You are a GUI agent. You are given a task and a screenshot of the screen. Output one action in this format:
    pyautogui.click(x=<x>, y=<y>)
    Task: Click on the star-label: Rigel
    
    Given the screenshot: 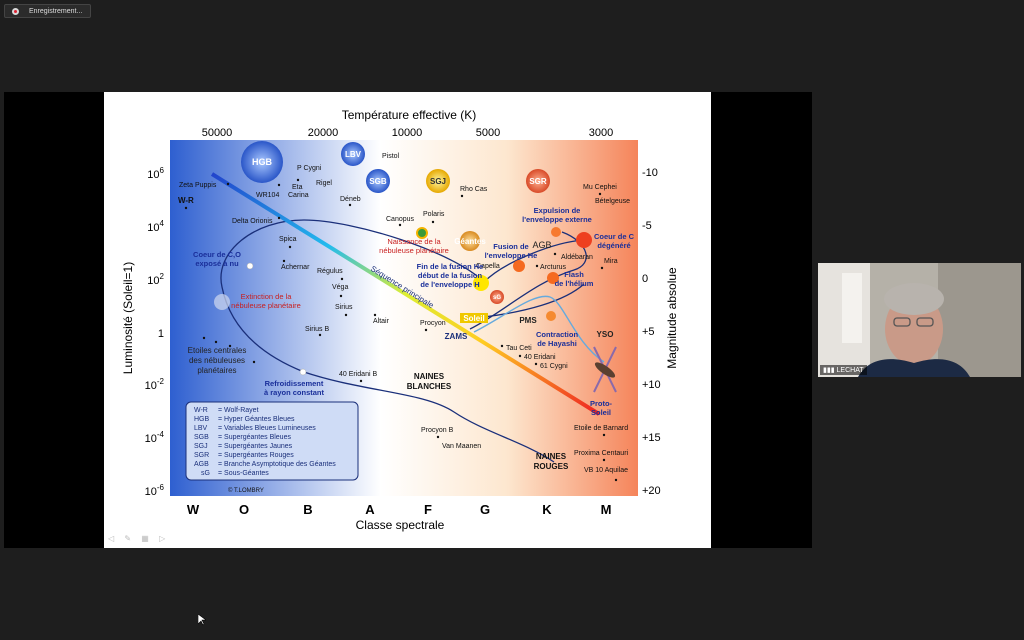 What is the action you would take?
    pyautogui.click(x=324, y=183)
    